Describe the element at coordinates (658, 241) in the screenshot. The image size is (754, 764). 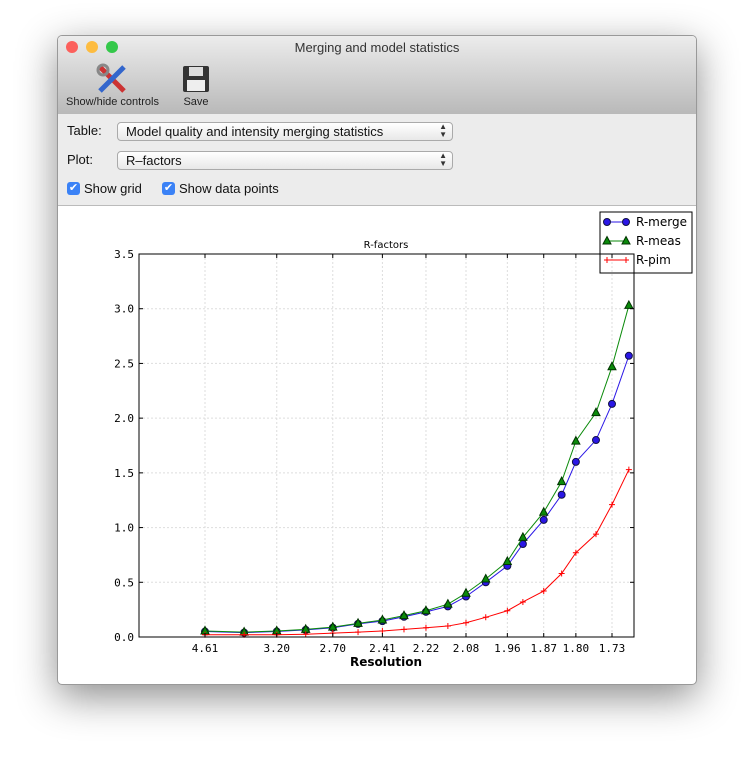
I see `legend-r-meas-label: R-meas` at that location.